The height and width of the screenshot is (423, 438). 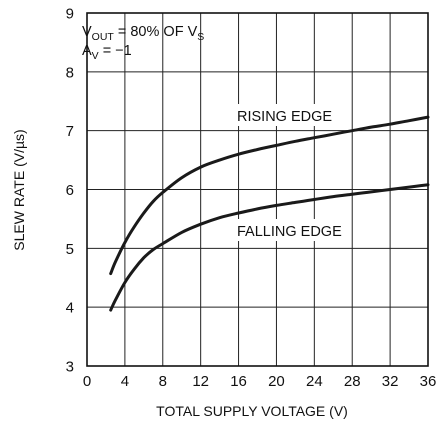 What do you see at coordinates (156, 32) in the screenshot?
I see `condition-vout-text: = 80% OF V` at bounding box center [156, 32].